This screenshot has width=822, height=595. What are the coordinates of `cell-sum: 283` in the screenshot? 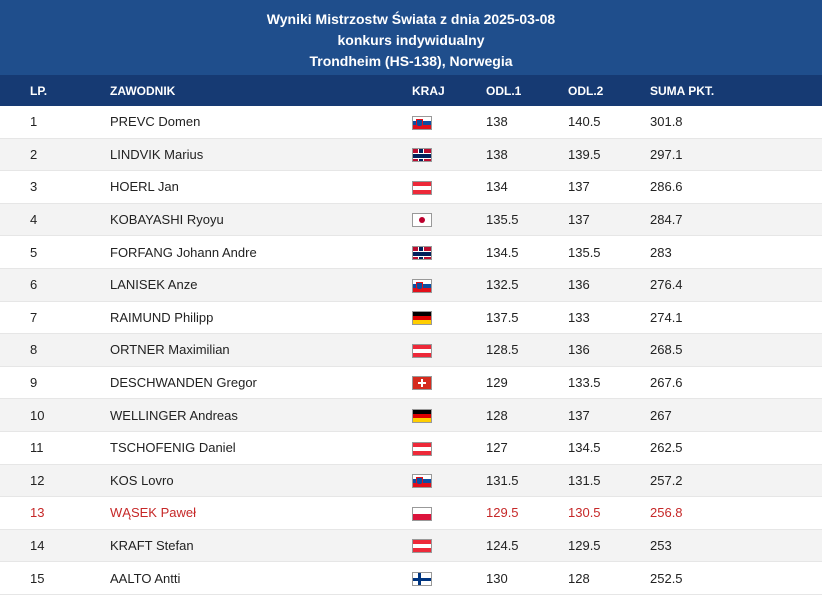 It's located at (661, 252).